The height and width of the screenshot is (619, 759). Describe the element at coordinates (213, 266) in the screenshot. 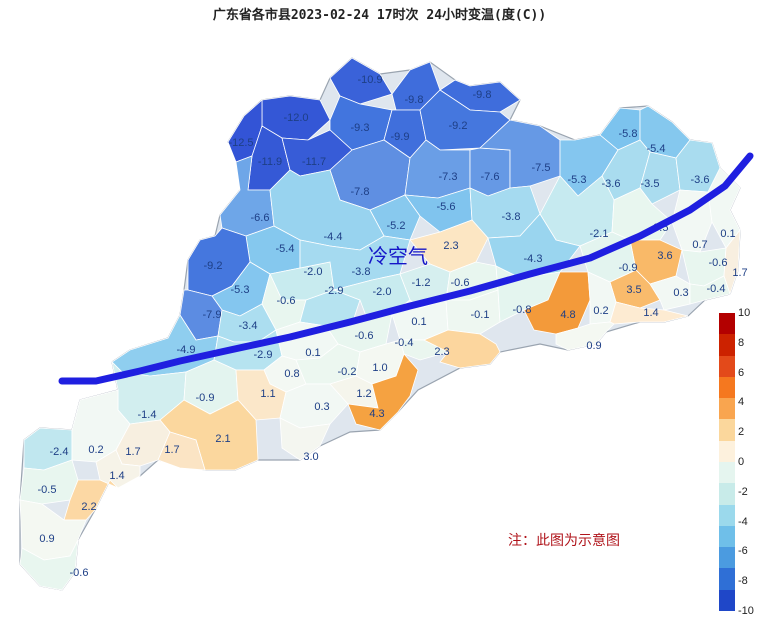

I see `county-value: -9.2` at that location.